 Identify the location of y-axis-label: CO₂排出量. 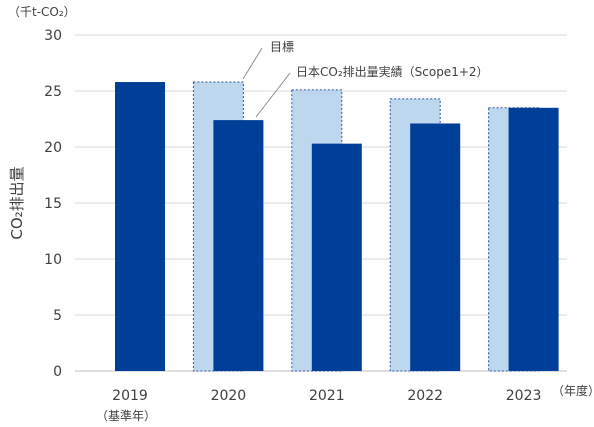
(17, 202).